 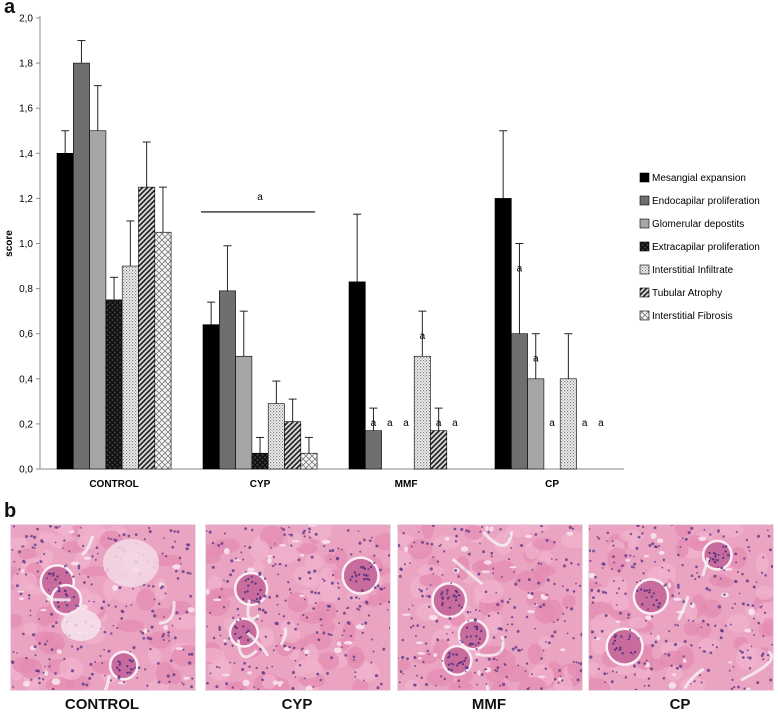 What do you see at coordinates (298, 607) in the screenshot?
I see `histology-image-cyp` at bounding box center [298, 607].